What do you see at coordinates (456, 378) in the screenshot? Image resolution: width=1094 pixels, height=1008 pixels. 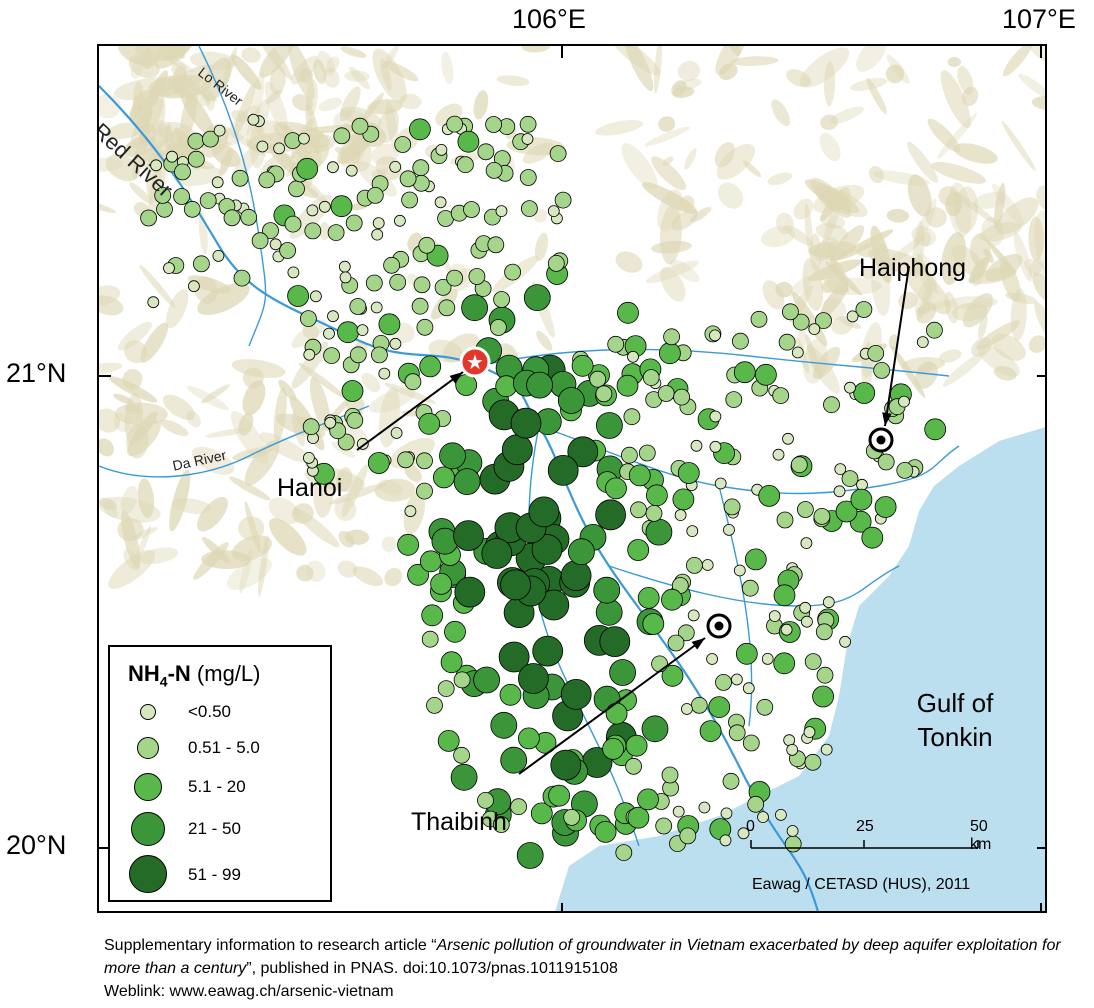 I see `hanoi-arrow-head` at bounding box center [456, 378].